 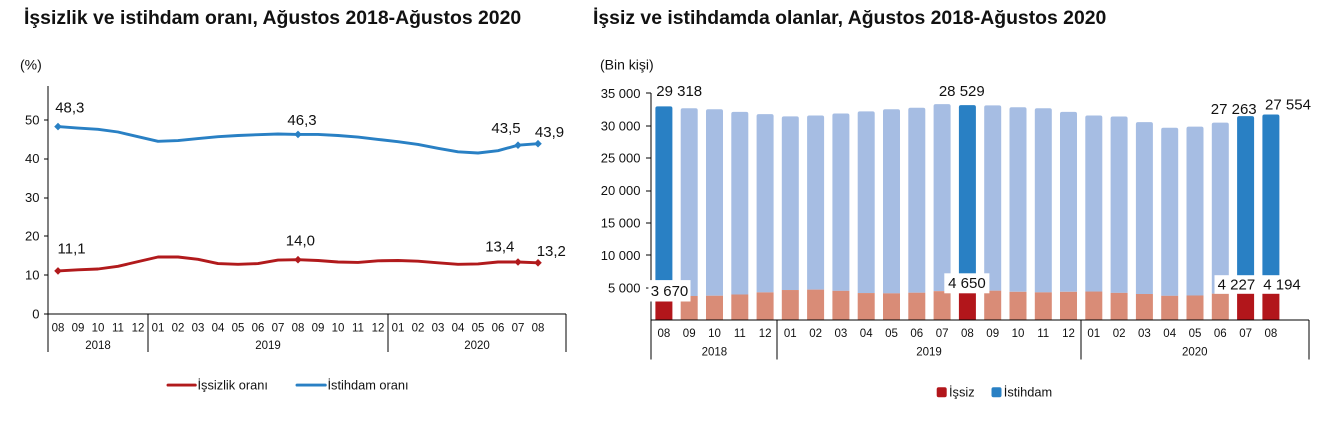 I want to click on svg-text: 14,0, so click(x=300, y=241).